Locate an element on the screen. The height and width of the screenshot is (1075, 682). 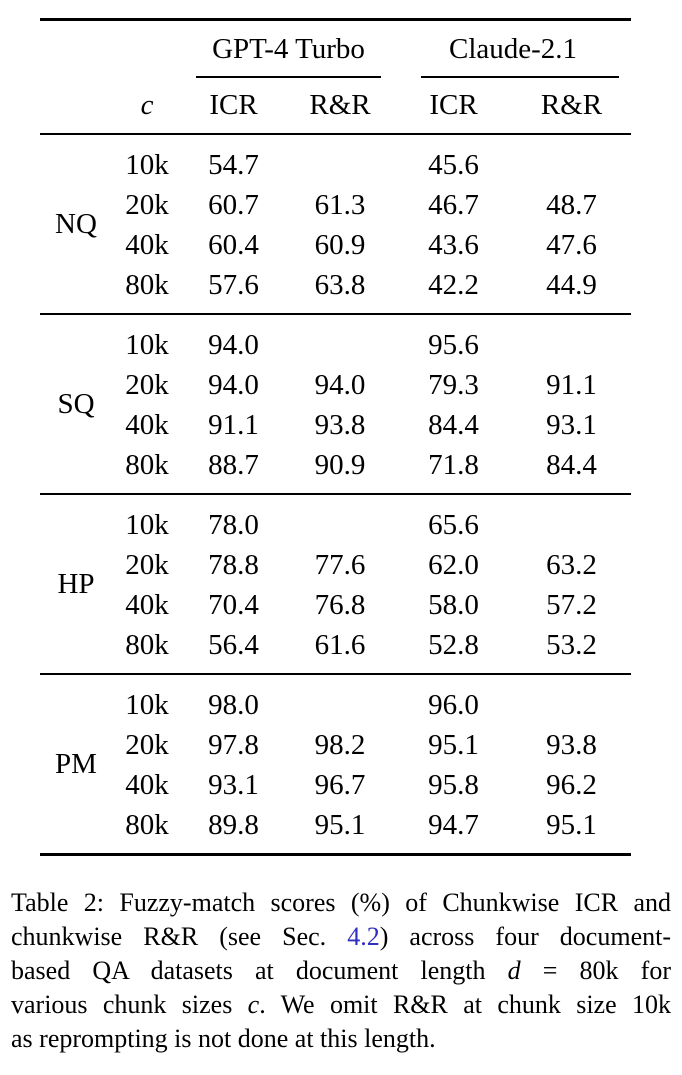
score-cell: 89.8 is located at coordinates (233, 824).